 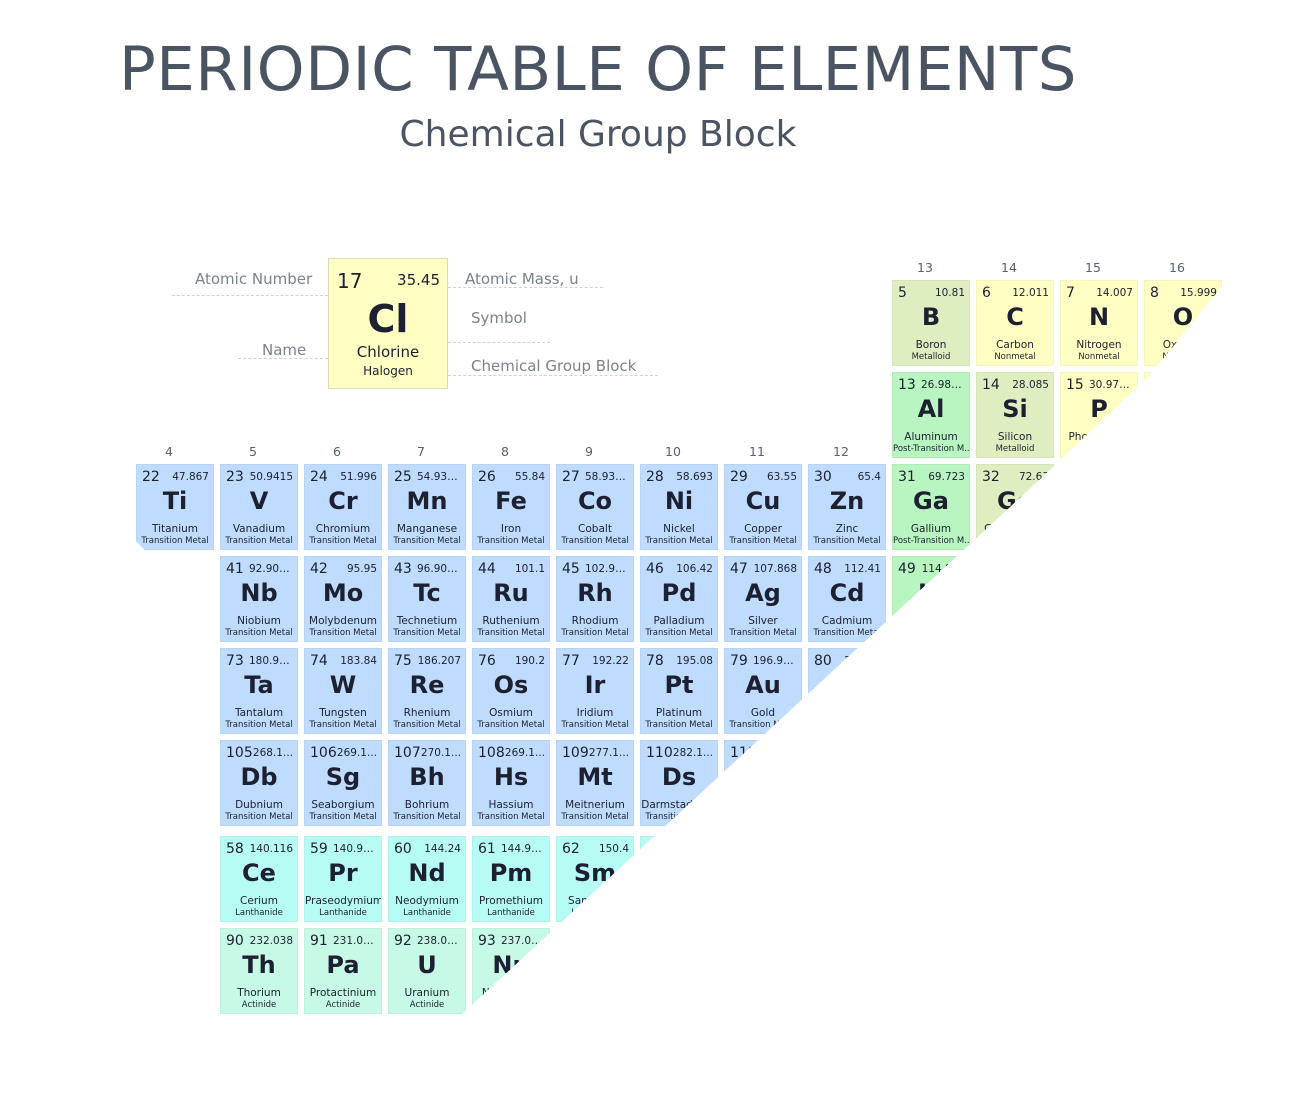 I want to click on element-group: Post-Transition Metal, so click(x=931, y=725).